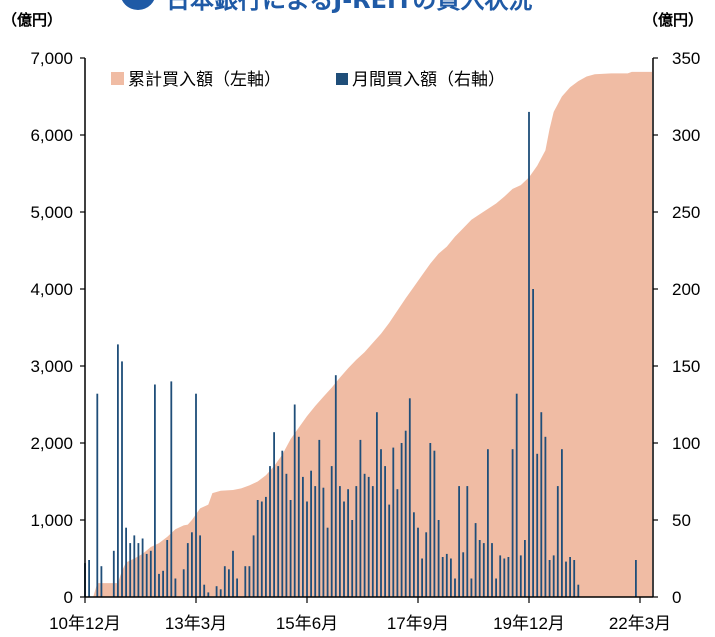  Describe the element at coordinates (196, 623) in the screenshot. I see `x-tick-label: 13年3月` at that location.